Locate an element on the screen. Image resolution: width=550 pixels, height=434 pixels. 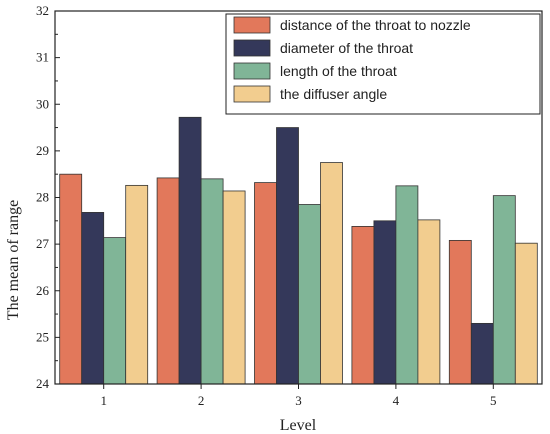
x-axis: 1 2 3 4 5 is located at coordinates (298, 396).